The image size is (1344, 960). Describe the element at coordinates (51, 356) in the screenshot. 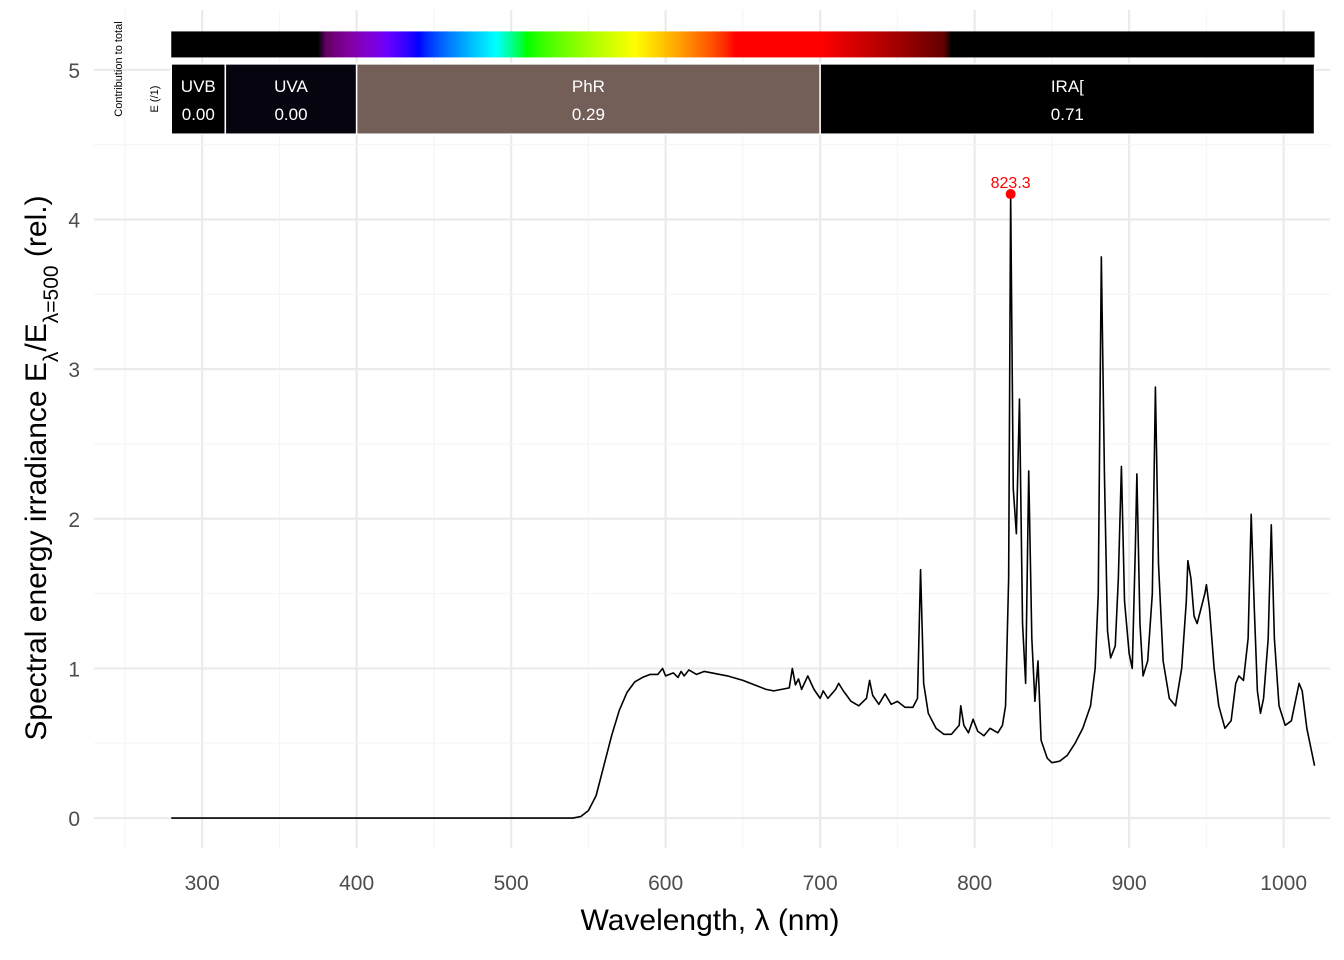

I see `y-title-sub1: λ` at that location.